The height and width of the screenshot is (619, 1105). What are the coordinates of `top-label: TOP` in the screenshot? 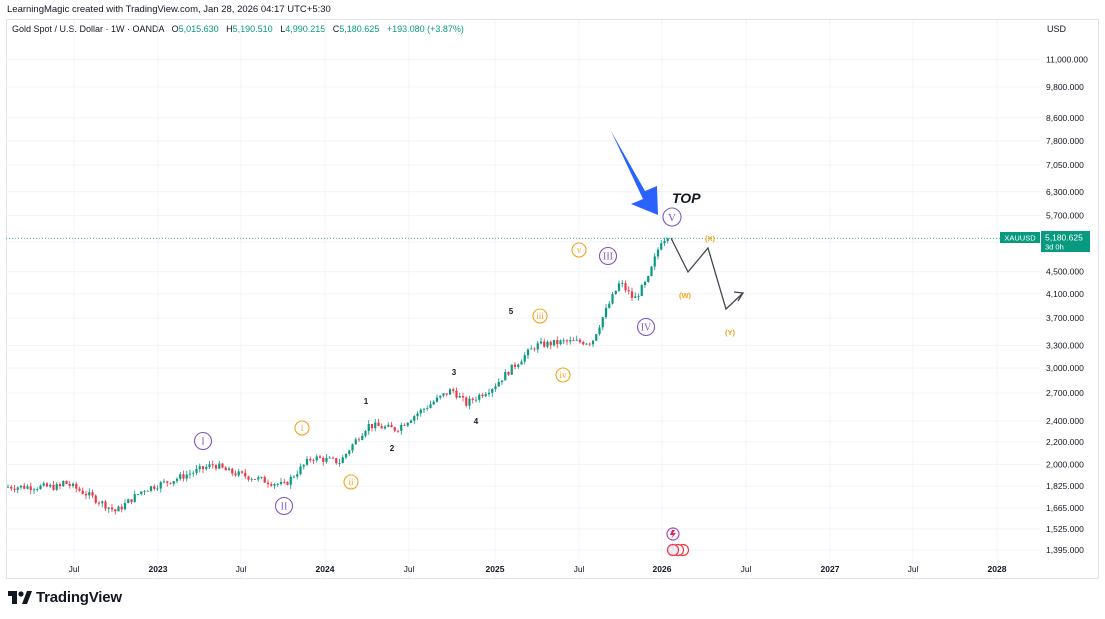 It's located at (686, 198).